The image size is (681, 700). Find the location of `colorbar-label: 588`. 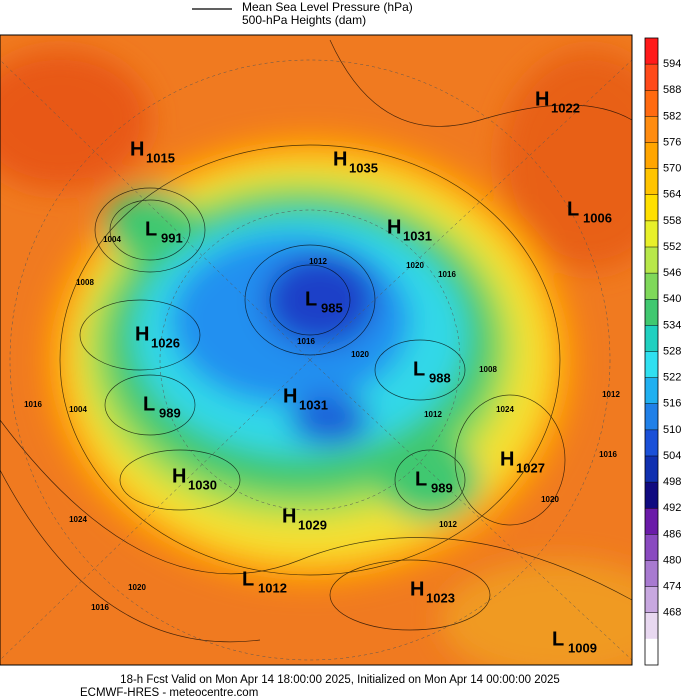

colorbar-label: 588 is located at coordinates (672, 90).